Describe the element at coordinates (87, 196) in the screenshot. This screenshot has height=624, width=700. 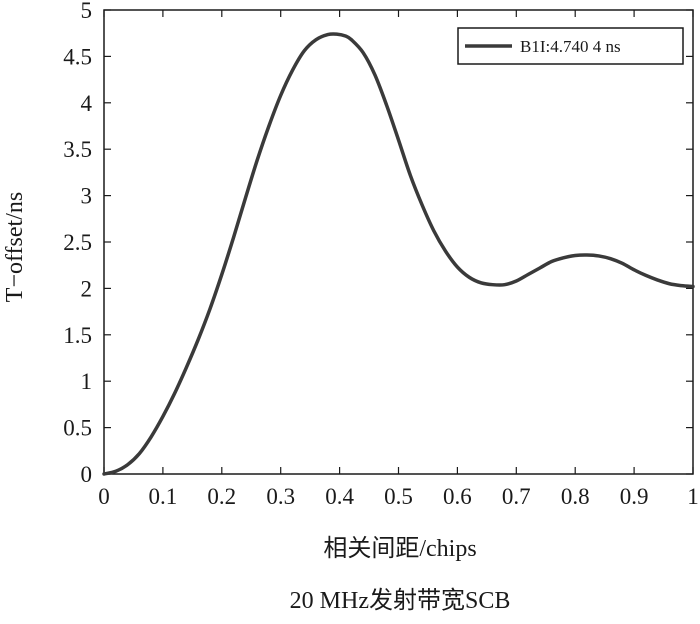
I see `y-tick-label: 3` at that location.